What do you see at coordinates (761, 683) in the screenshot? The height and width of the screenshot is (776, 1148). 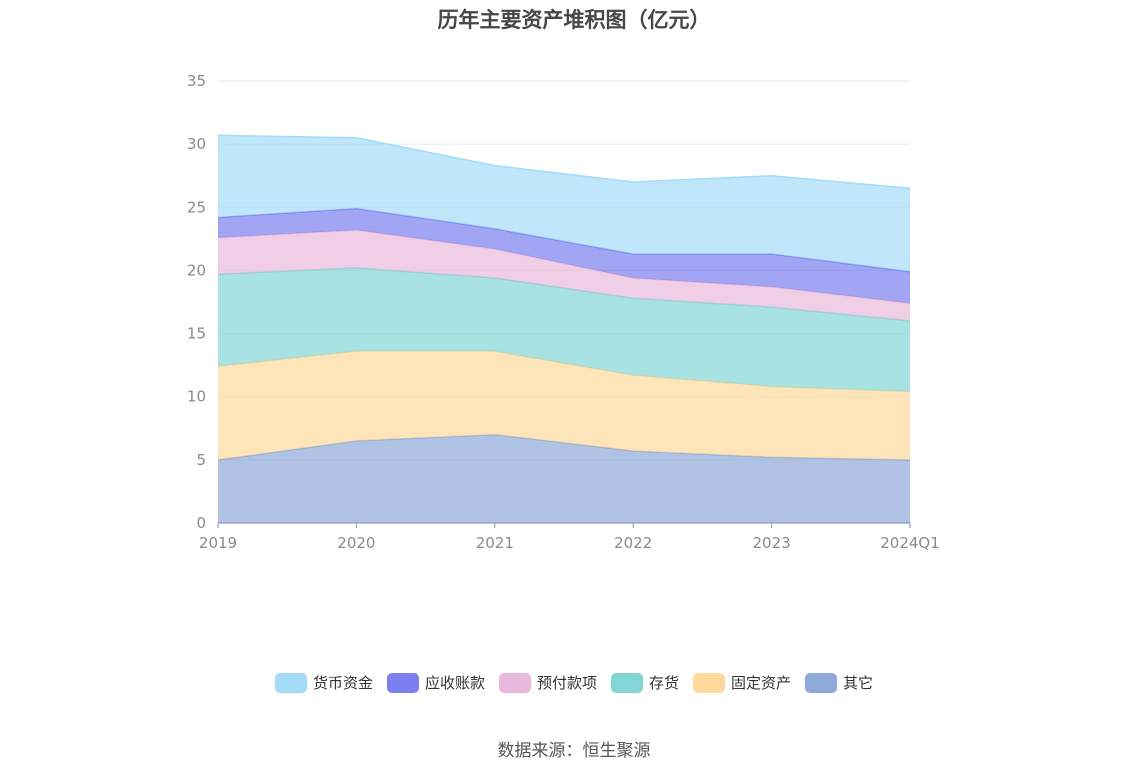 I see `legend-label: 固定资产` at bounding box center [761, 683].